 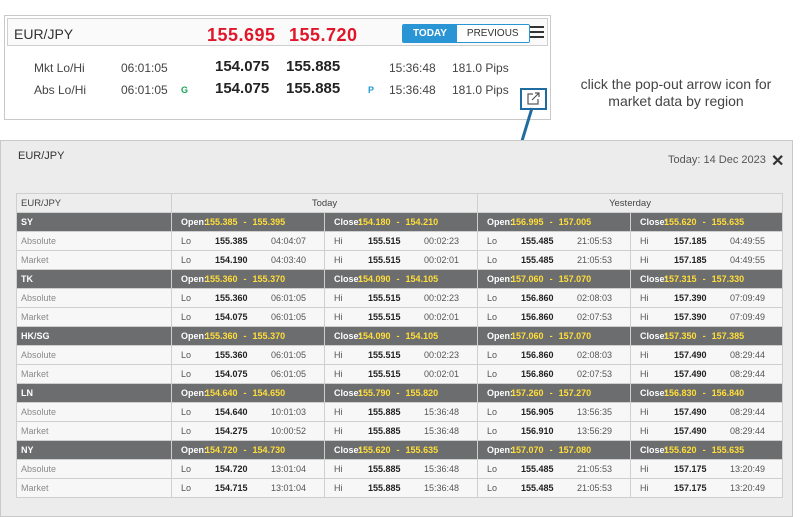 I want to click on range-start: 155.790, so click(x=374, y=393).